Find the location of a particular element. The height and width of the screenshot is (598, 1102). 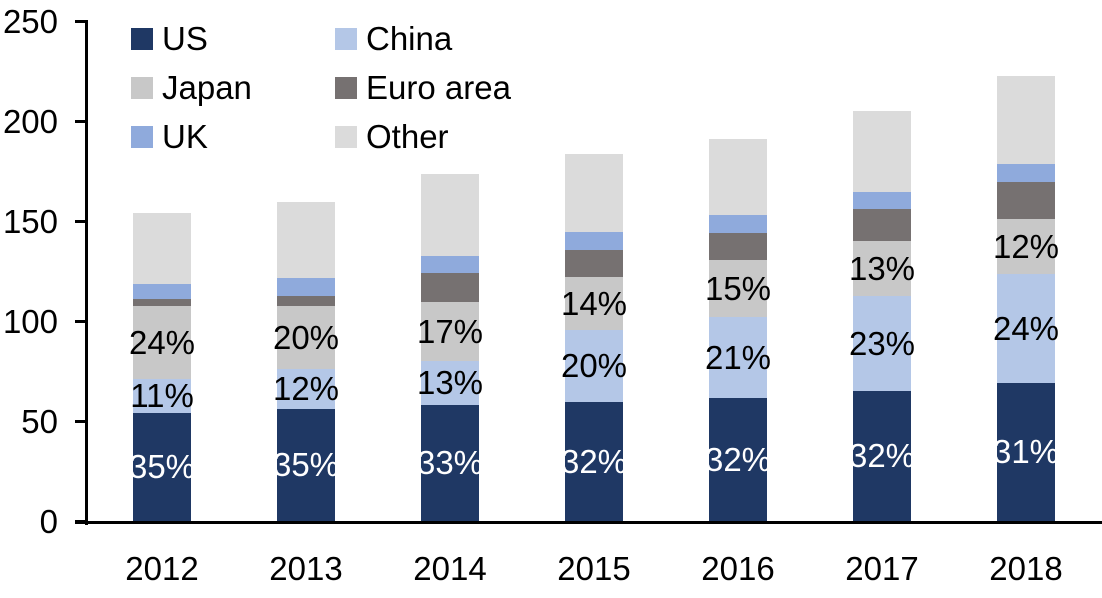

legend-item-uk: UK is located at coordinates (169, 137).